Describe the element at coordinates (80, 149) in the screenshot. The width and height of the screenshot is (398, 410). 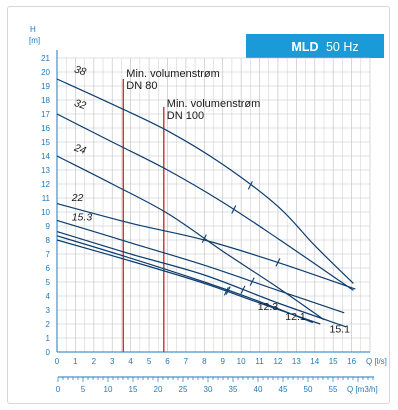
I see `curve-label-24: 24` at that location.